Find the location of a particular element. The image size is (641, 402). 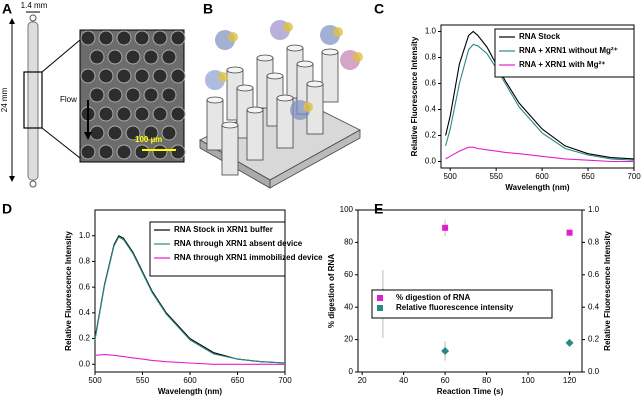

x-tick-label: 40 is located at coordinates (403, 380).